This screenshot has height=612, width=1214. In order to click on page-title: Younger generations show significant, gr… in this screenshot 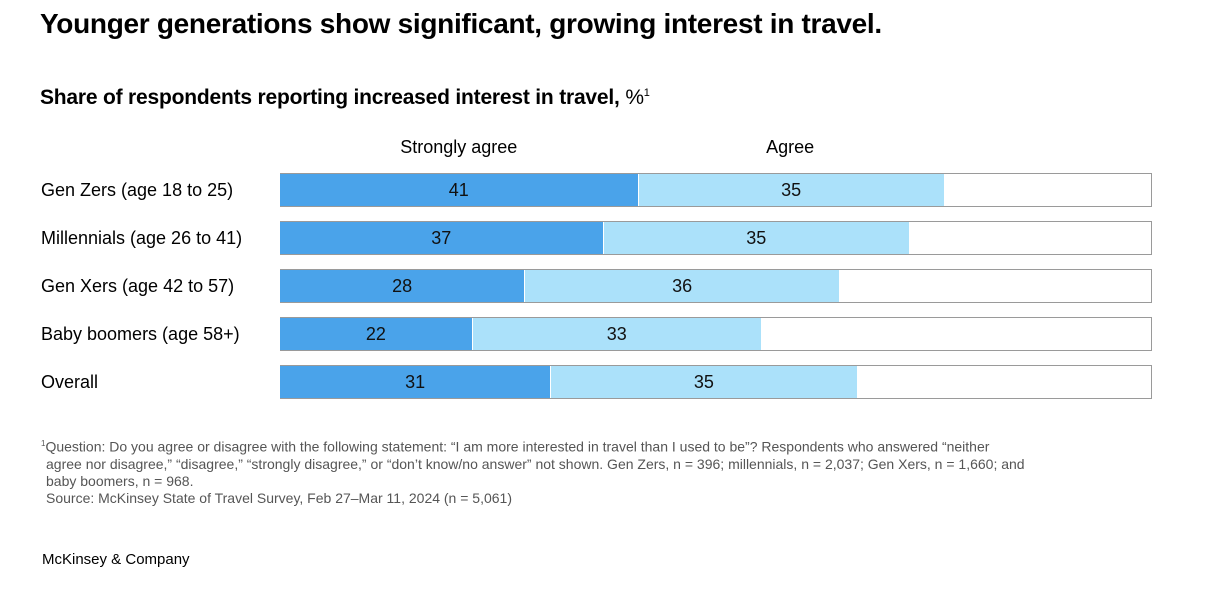, I will do `click(461, 23)`.